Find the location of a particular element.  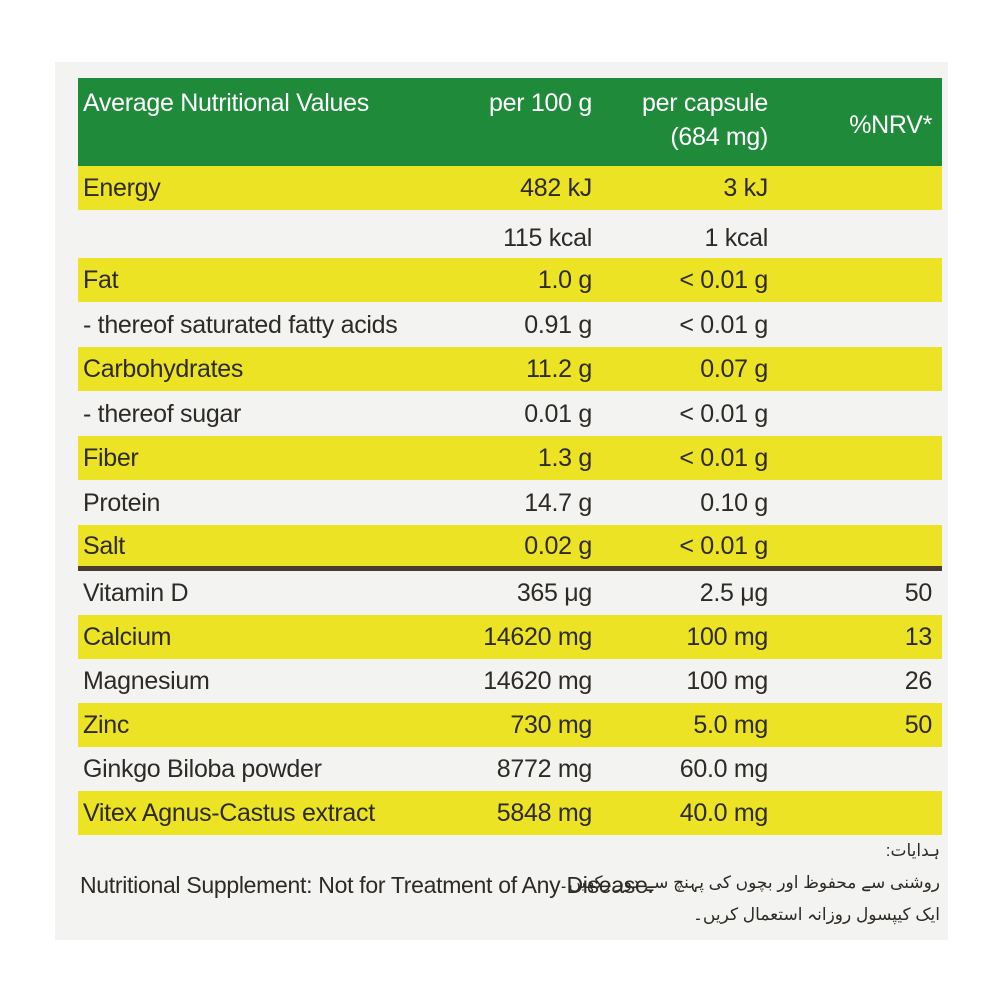

row-name: Zinc is located at coordinates (106, 725).